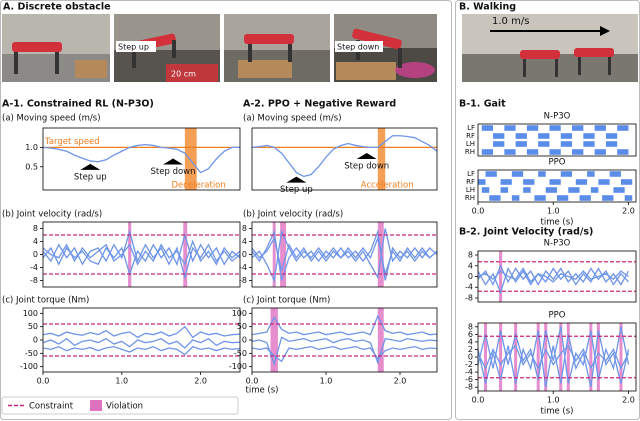  What do you see at coordinates (469, 364) in the screenshot?
I see `y-tick-label: -2` at bounding box center [469, 364].